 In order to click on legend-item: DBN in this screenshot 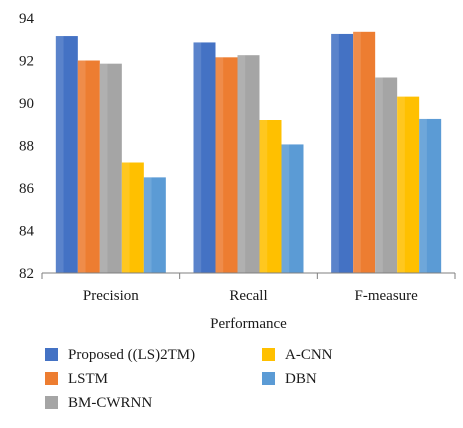, I will do `click(289, 379)`.